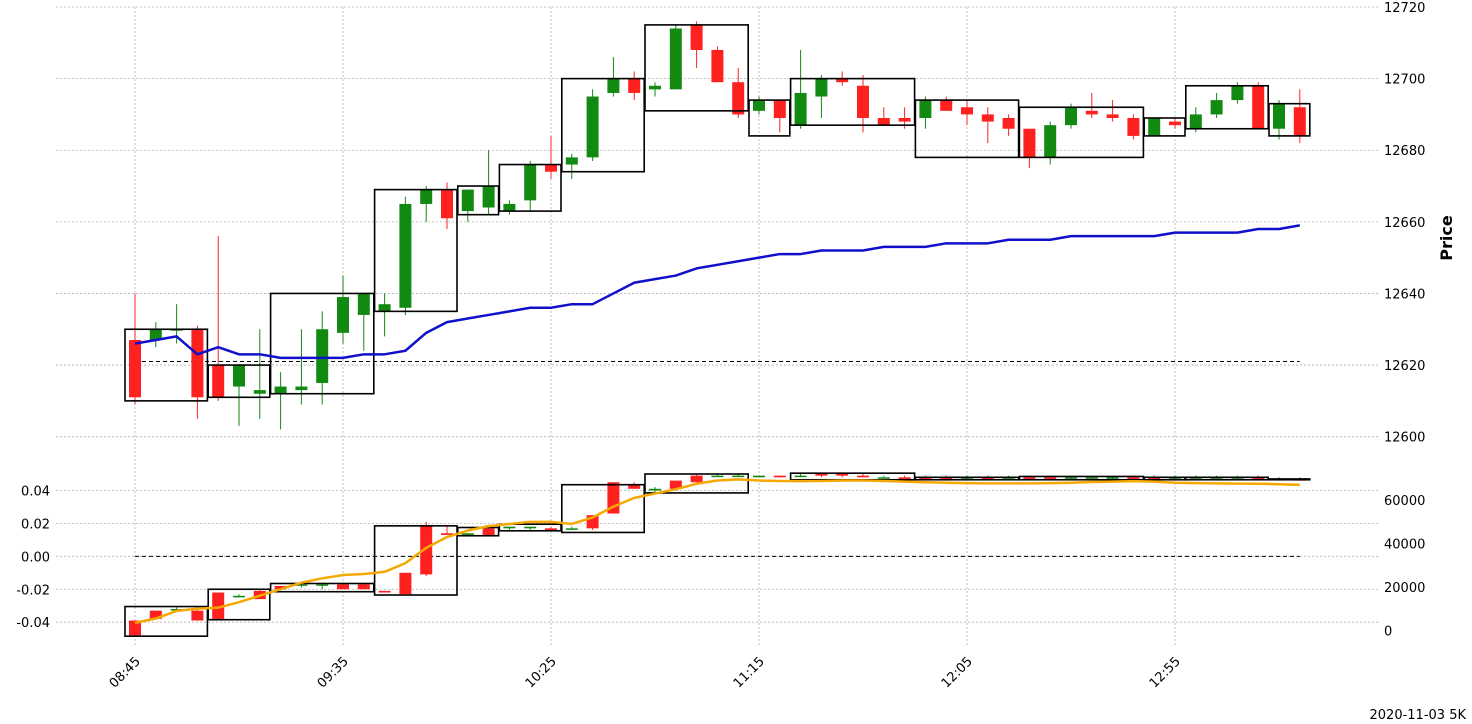 The image size is (1472, 724). What do you see at coordinates (33, 590) in the screenshot?
I see `sub-left-tick-label: -0.02` at bounding box center [33, 590].